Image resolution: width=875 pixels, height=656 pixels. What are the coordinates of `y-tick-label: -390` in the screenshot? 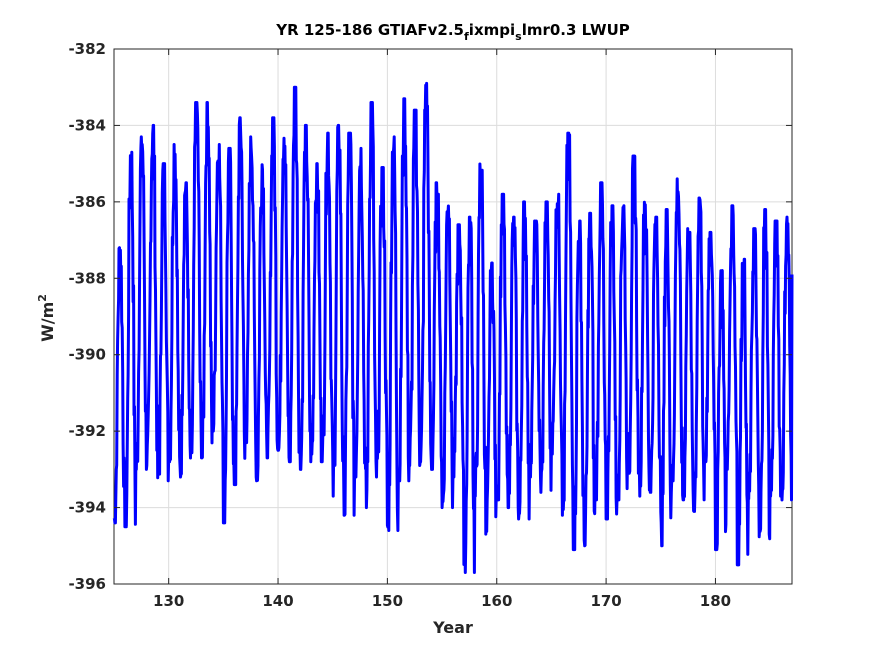 It's located at (87, 355).